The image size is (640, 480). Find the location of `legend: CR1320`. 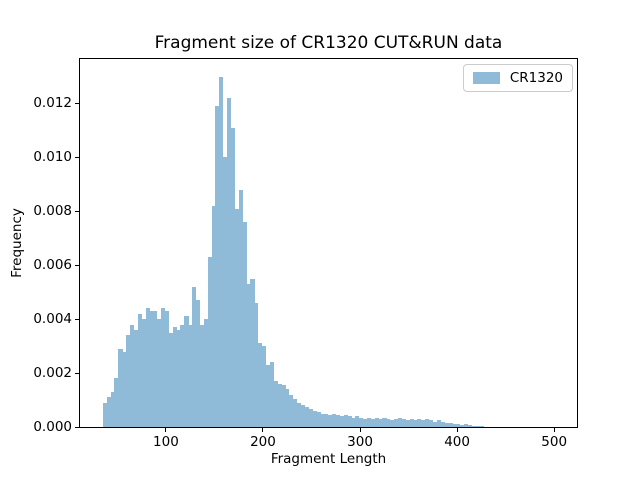

legend: CR1320 is located at coordinates (517, 78).